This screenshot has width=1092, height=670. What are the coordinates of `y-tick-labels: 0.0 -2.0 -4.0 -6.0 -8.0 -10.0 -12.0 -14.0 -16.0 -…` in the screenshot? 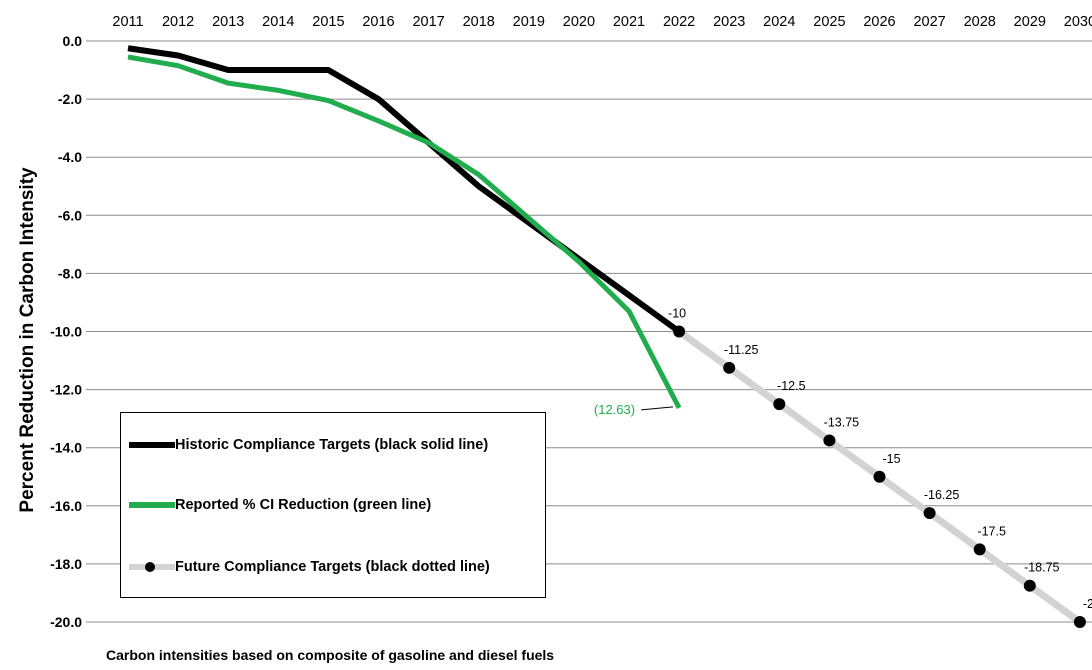 It's located at (66, 331).